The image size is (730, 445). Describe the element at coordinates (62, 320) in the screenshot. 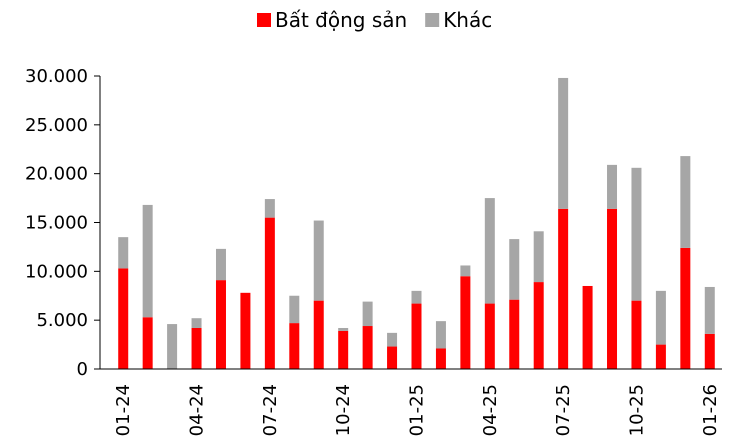

I see `y-tick-label: 5.000` at that location.